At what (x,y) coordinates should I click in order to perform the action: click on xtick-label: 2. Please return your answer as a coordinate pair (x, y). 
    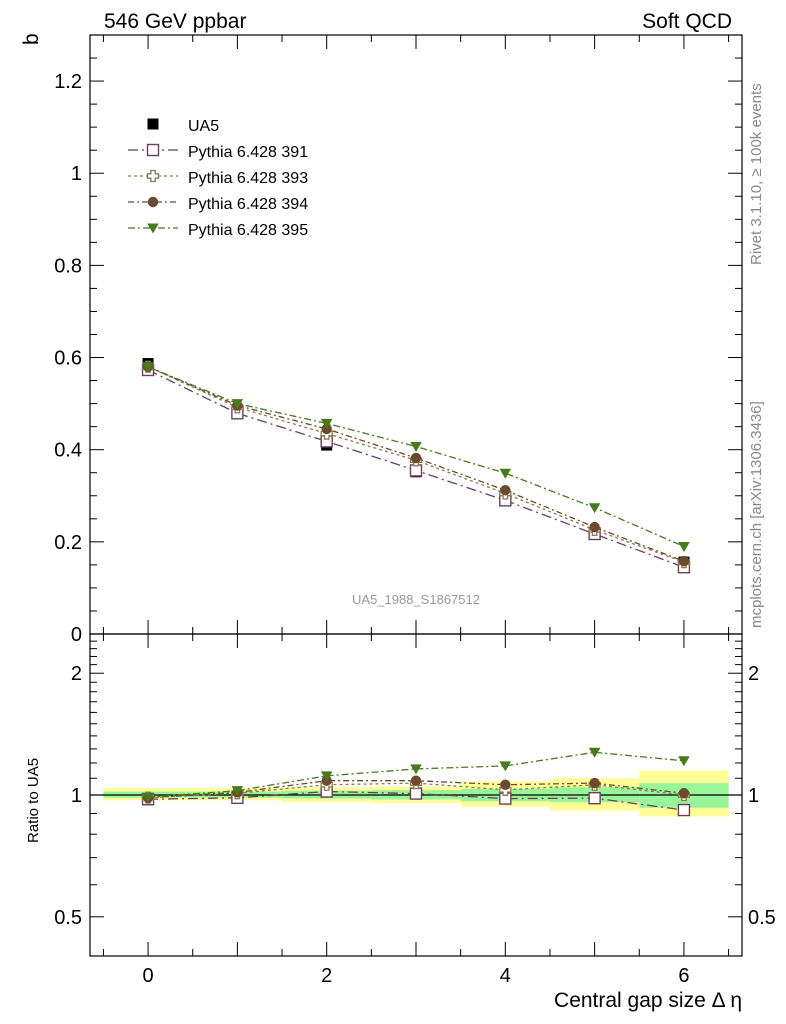
    Looking at the image, I should click on (326, 976).